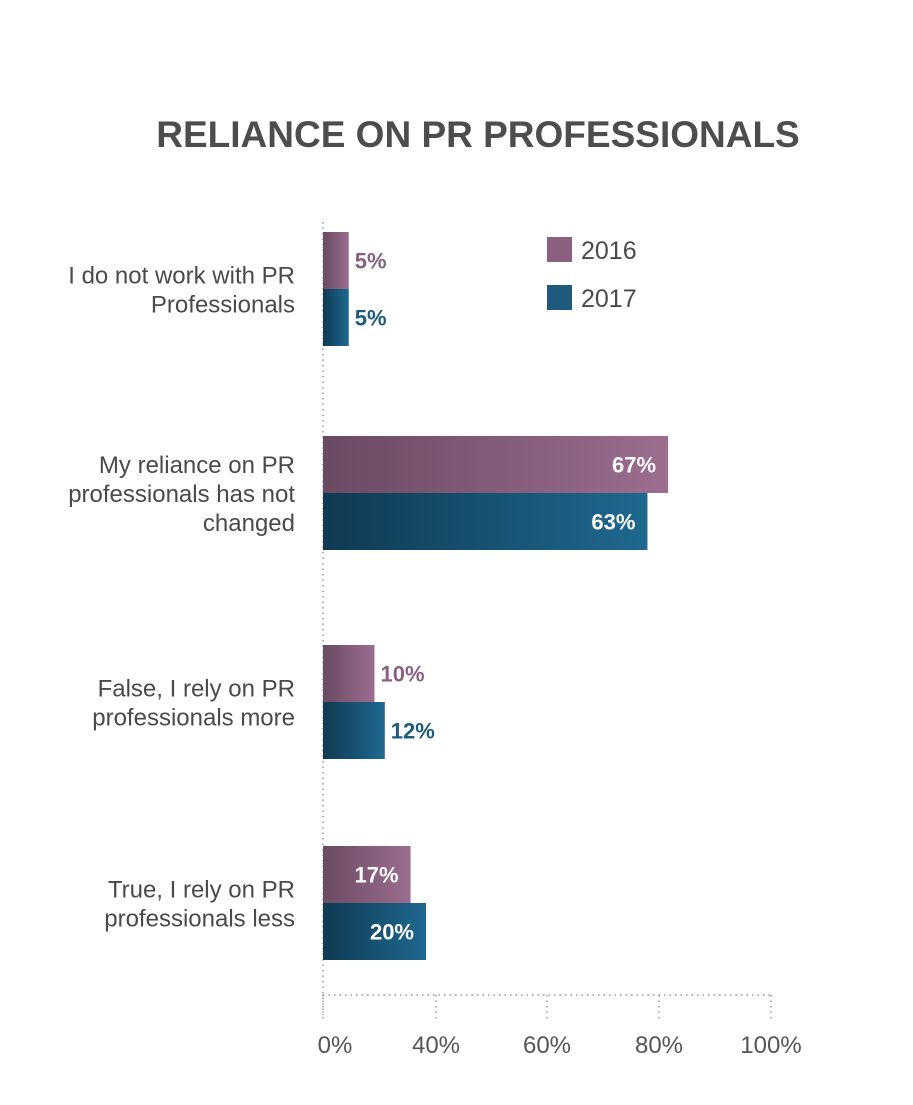 The width and height of the screenshot is (913, 1105). What do you see at coordinates (547, 1045) in the screenshot?
I see `x-tick-label: 60%` at bounding box center [547, 1045].